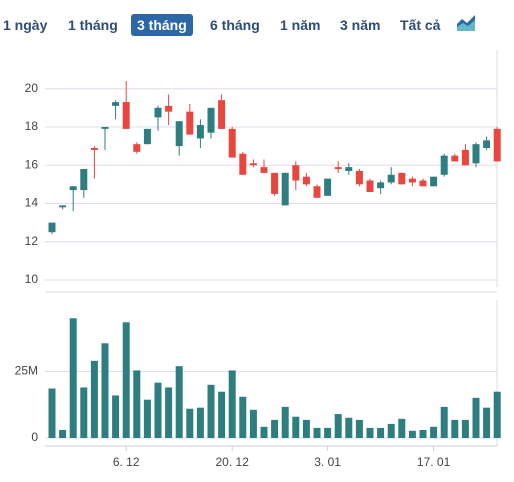 This screenshot has height=482, width=514. Describe the element at coordinates (162, 25) in the screenshot. I see `range-tab: 3 tháng` at that location.